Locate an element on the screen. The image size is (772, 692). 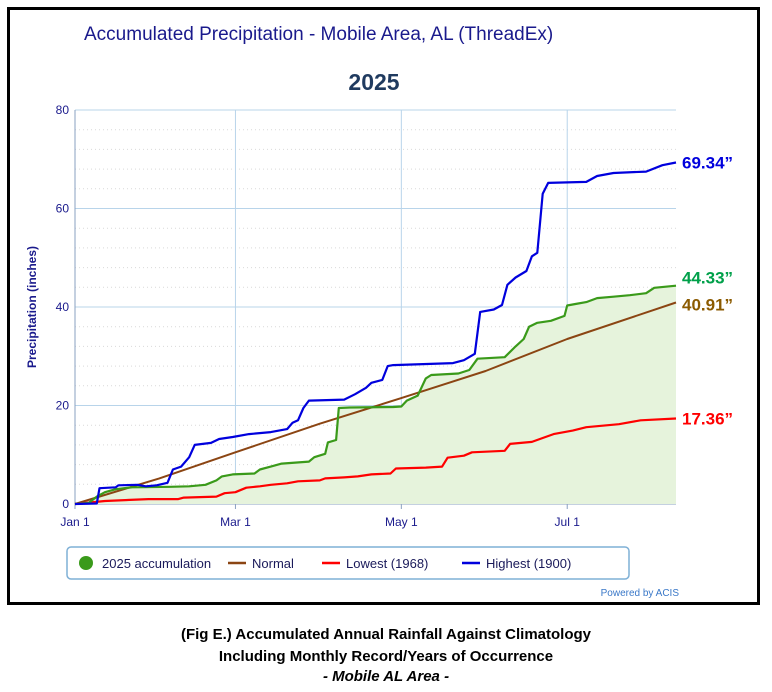
legend-item-normal: Normal is located at coordinates (261, 563).